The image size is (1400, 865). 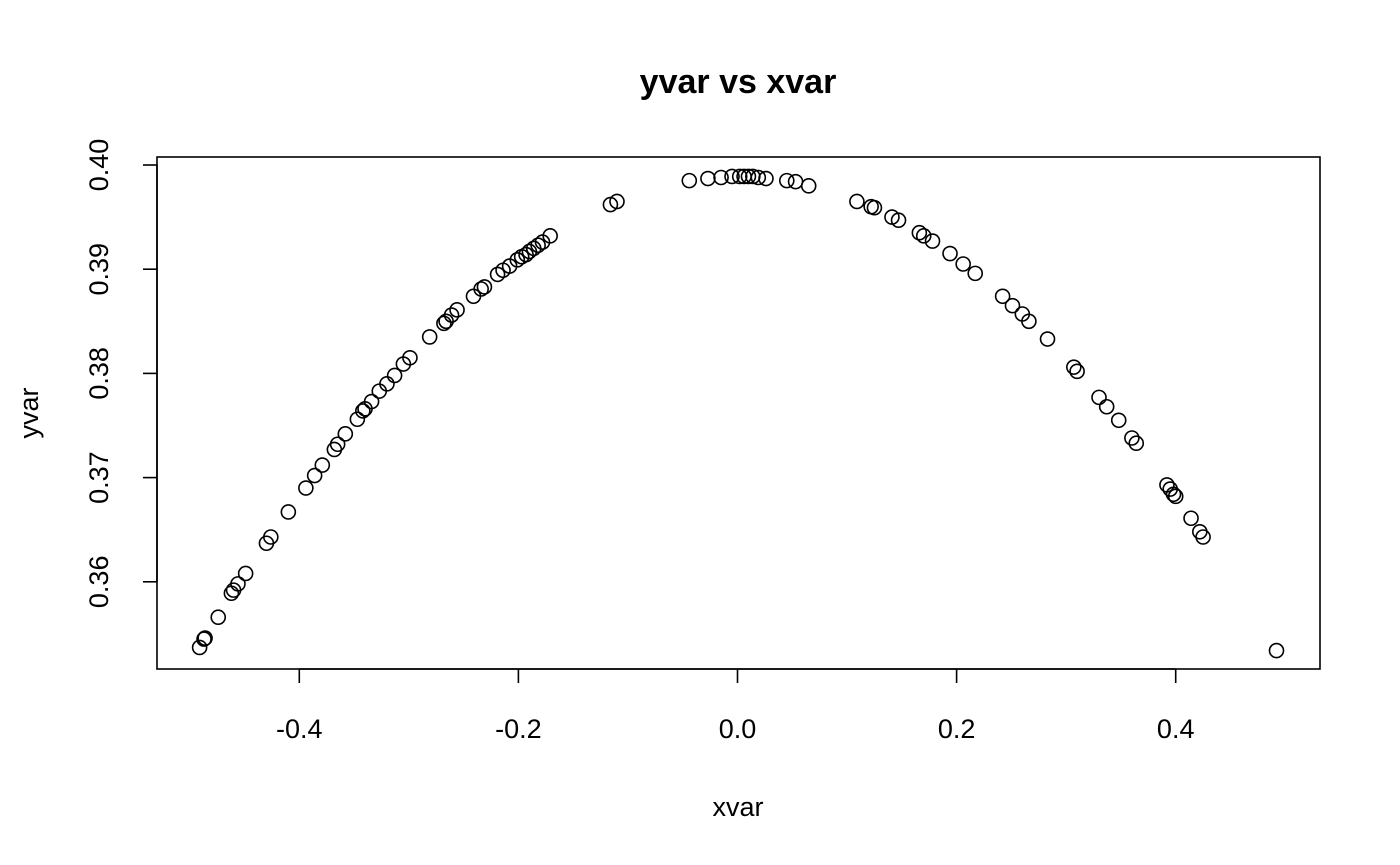 What do you see at coordinates (99, 165) in the screenshot?
I see `y-tick-label: 0.40` at bounding box center [99, 165].